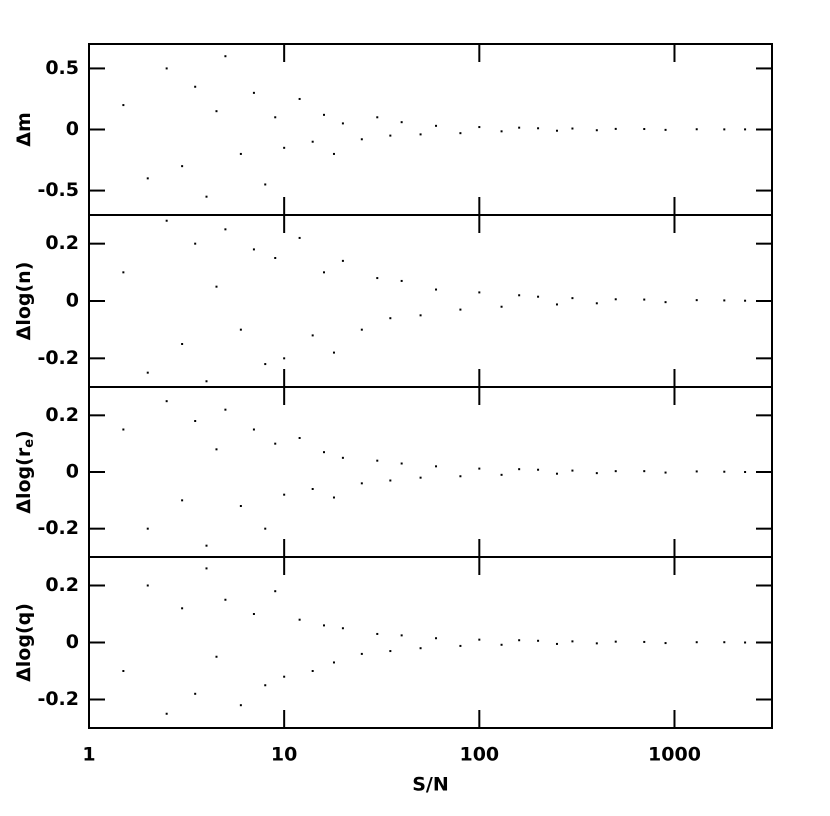  Describe the element at coordinates (24, 129) in the screenshot. I see `y-axis-label: Δm` at that location.